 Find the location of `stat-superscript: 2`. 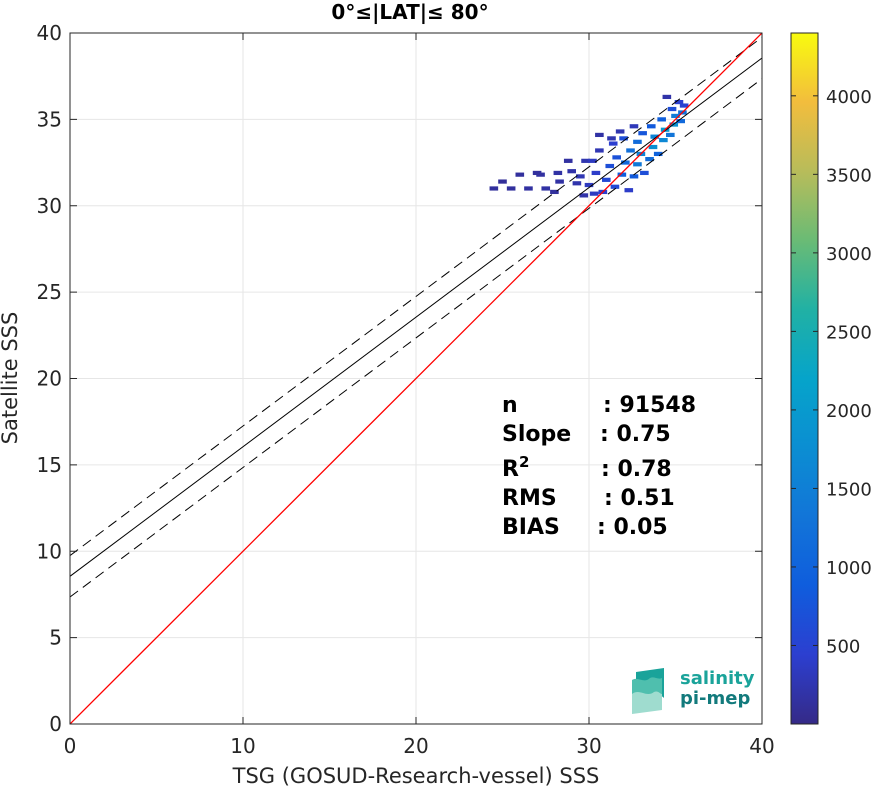

stat-superscript: 2 is located at coordinates (524, 462).